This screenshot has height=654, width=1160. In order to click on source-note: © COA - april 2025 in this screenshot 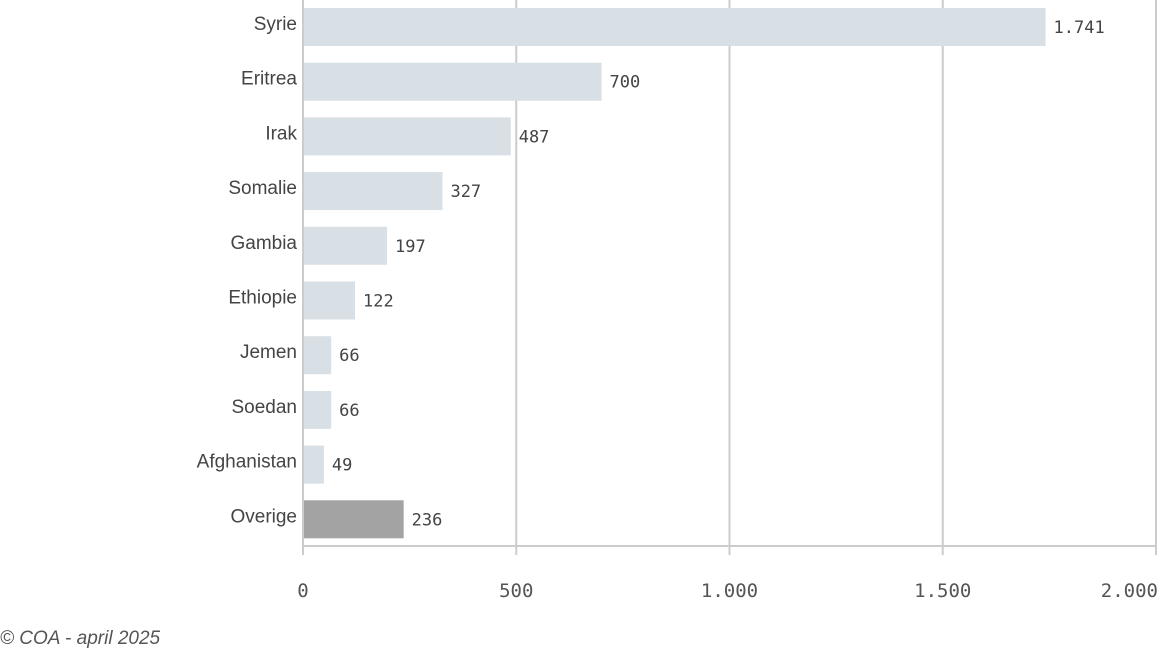, I will do `click(80, 638)`.